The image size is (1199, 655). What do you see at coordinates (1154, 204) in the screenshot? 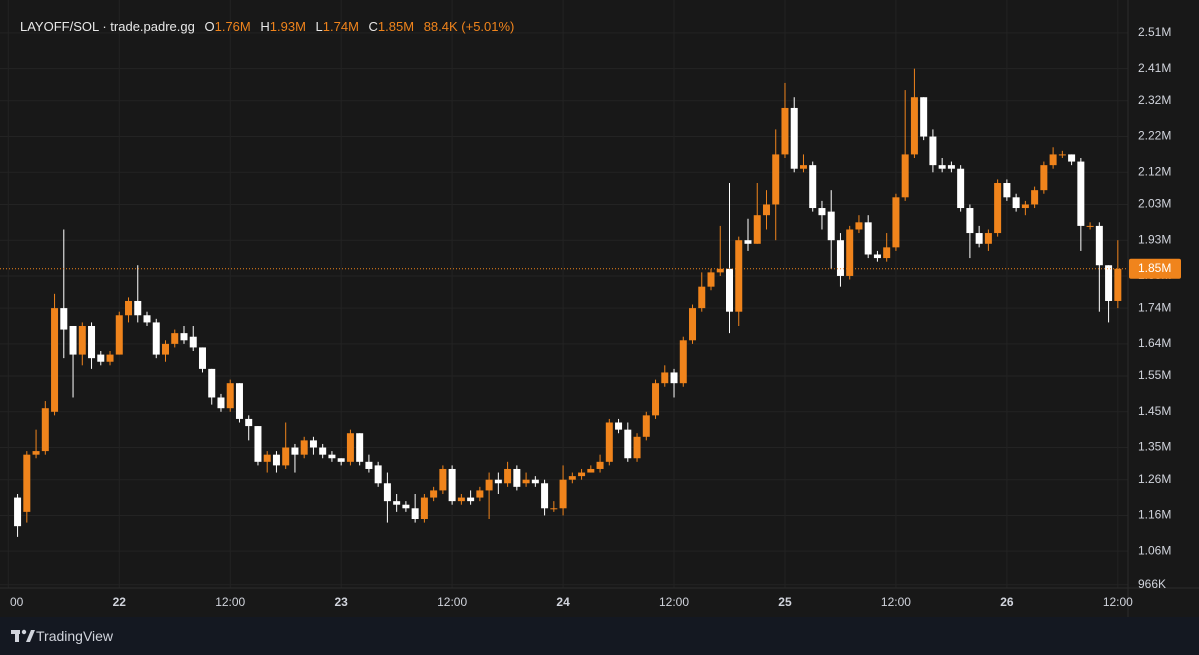
I see `y-tick-label: 2.03M` at bounding box center [1154, 204].